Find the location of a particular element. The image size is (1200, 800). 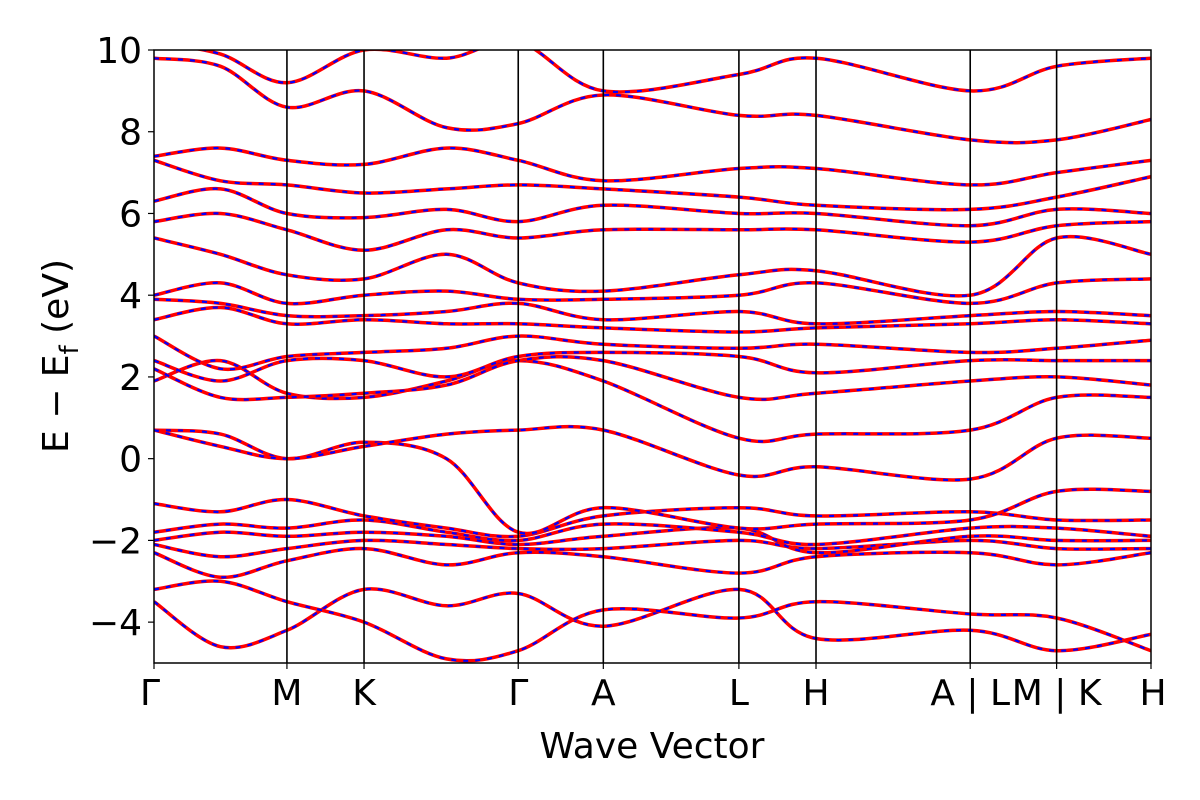

band-3-dashed-line is located at coordinates (652, 563).